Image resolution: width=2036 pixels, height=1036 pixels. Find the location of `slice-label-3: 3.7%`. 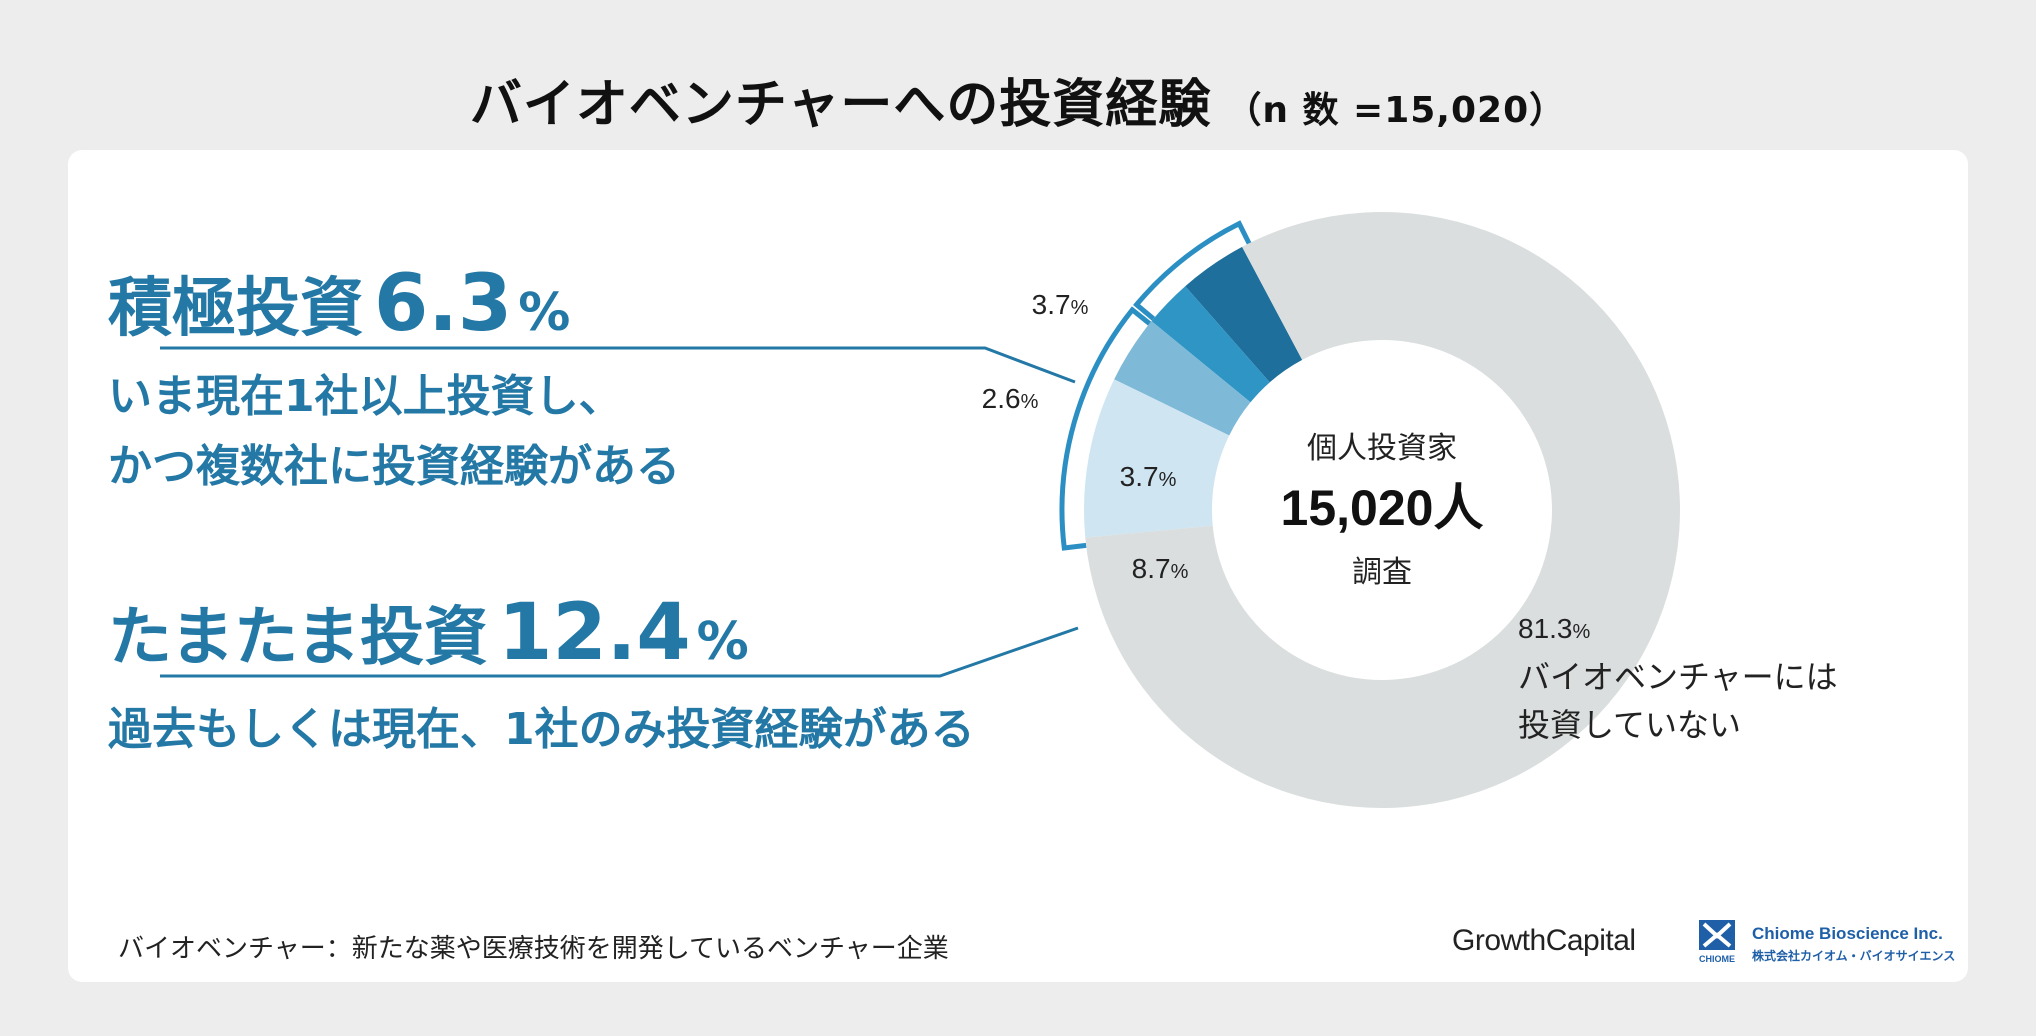

slice-label-3: 3.7% is located at coordinates (1148, 476).